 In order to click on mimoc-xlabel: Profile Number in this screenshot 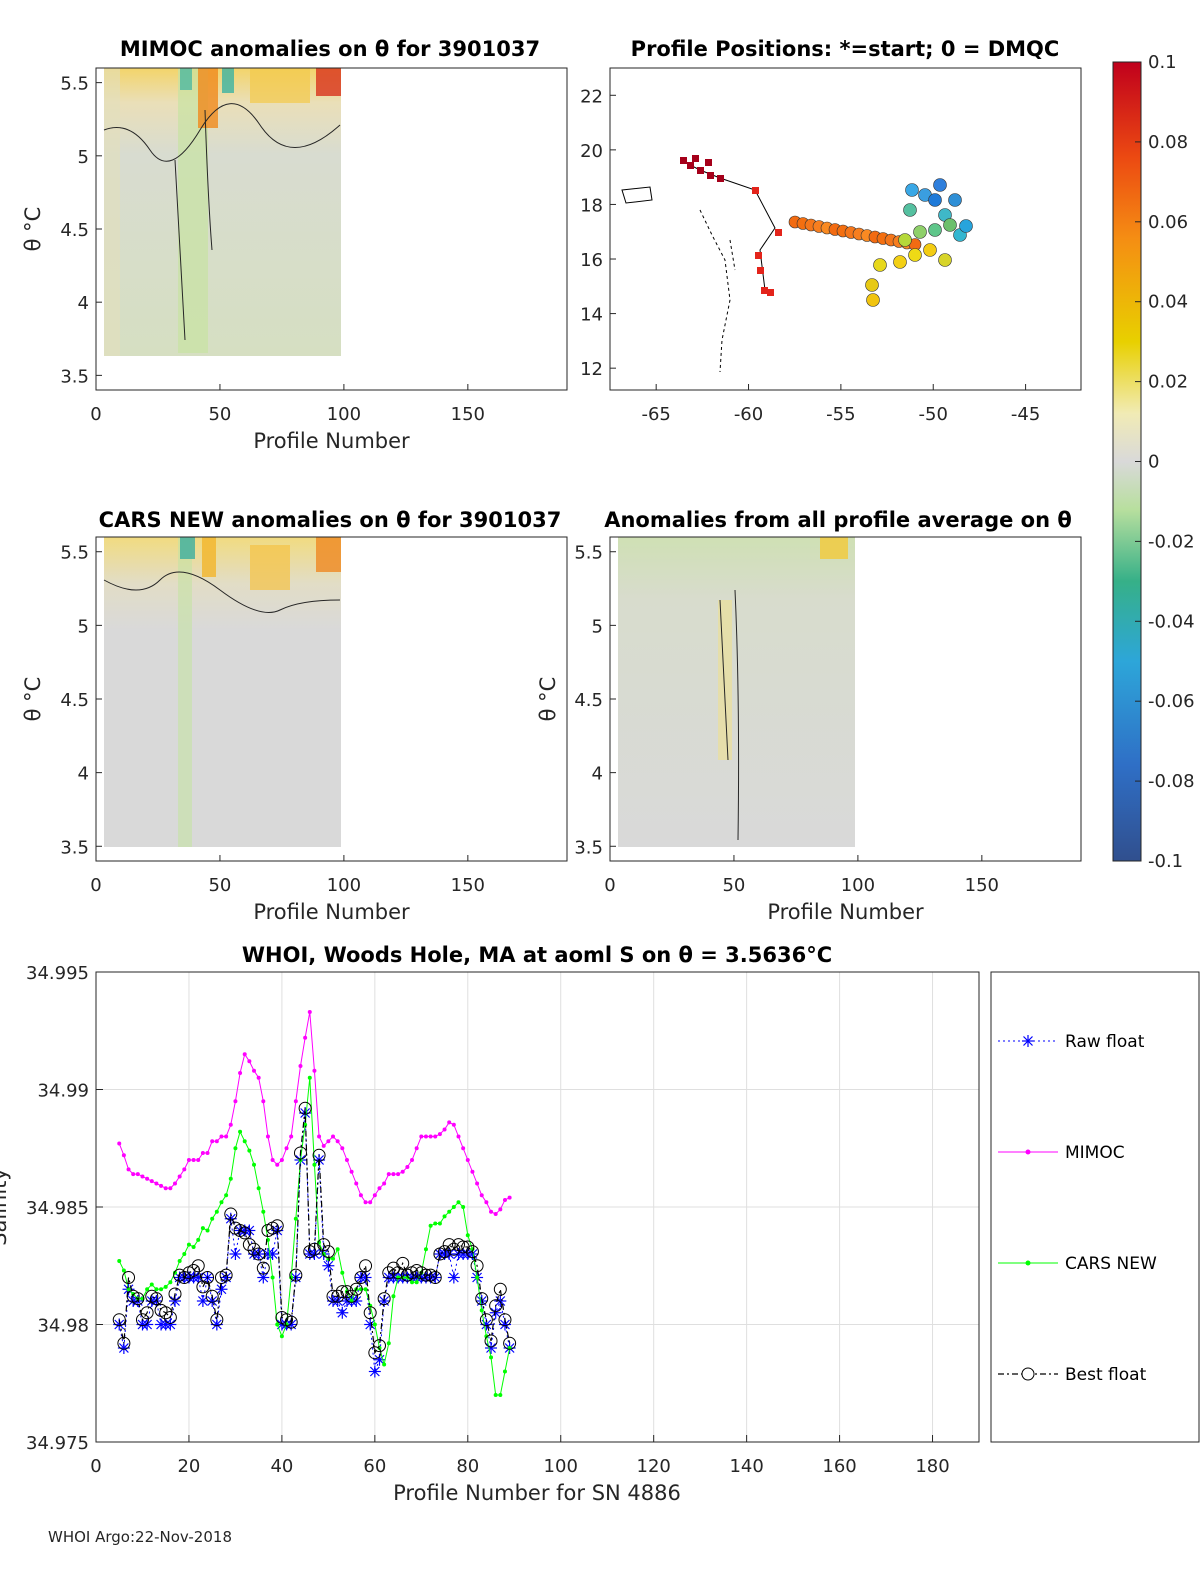, I will do `click(331, 441)`.